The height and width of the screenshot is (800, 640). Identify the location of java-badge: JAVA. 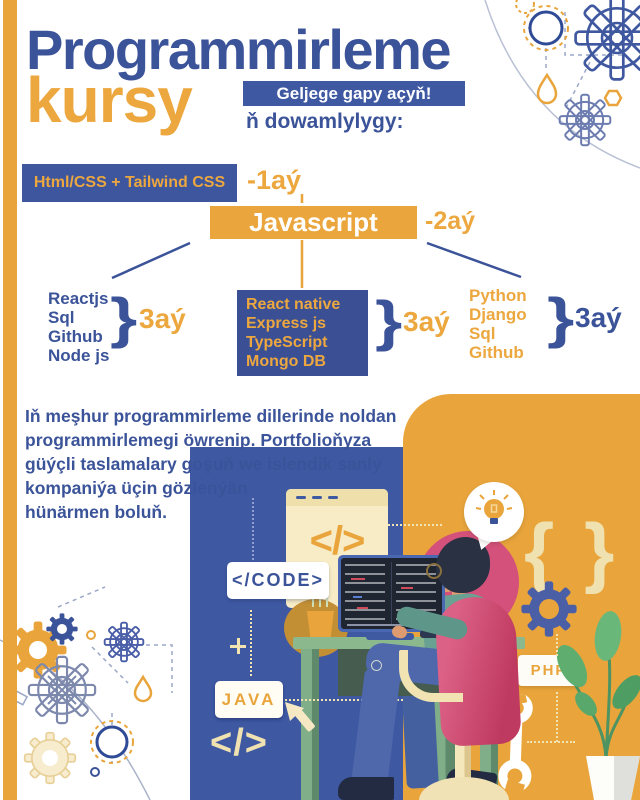
(249, 699).